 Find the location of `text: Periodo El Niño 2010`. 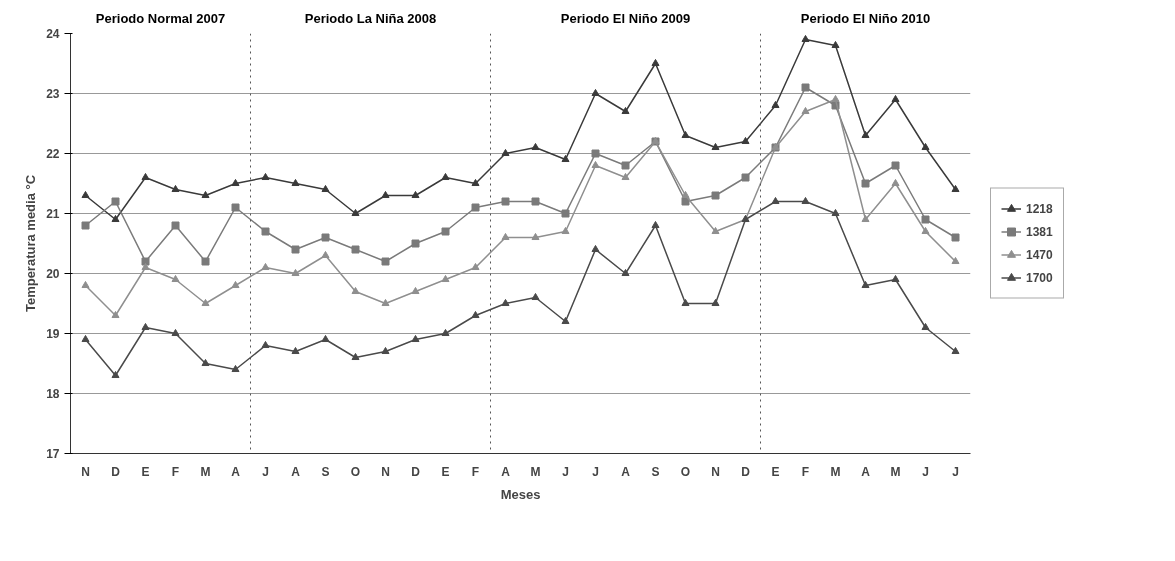

text: Periodo El Niño 2010 is located at coordinates (865, 18).